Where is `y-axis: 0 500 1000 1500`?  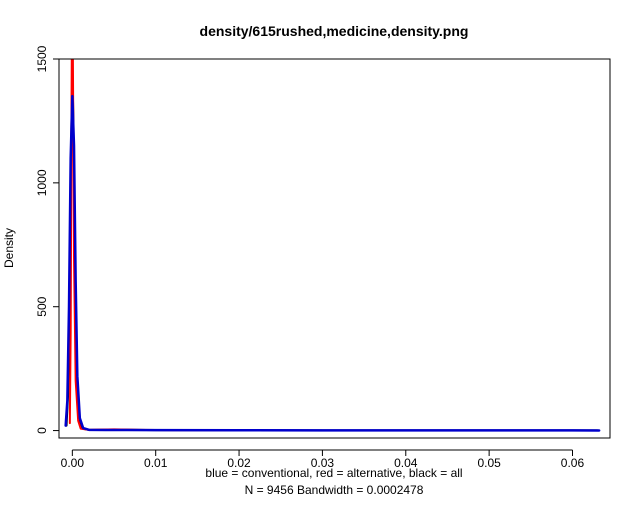 y-axis: 0 500 1000 1500 is located at coordinates (47, 239).